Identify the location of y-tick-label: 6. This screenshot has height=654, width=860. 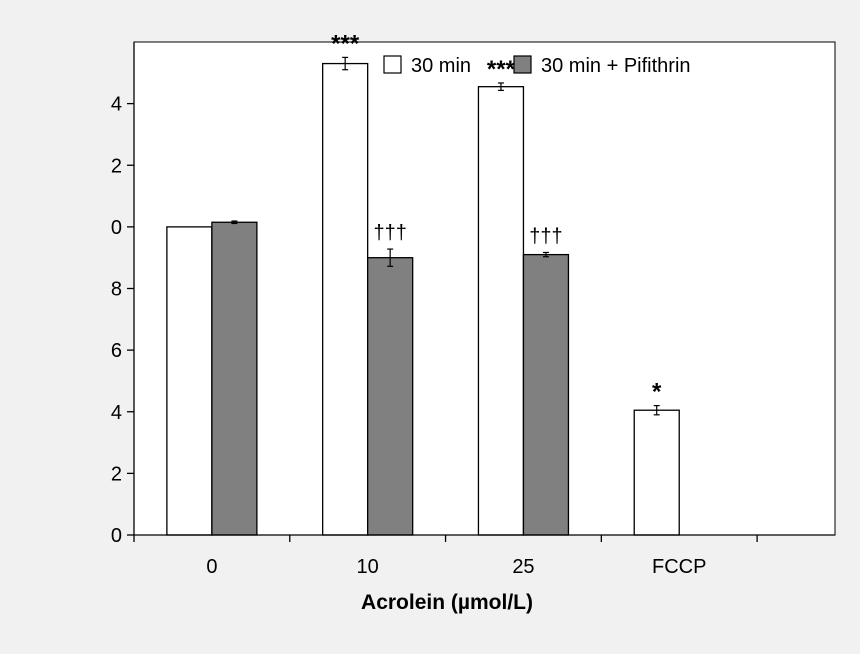
(116, 351).